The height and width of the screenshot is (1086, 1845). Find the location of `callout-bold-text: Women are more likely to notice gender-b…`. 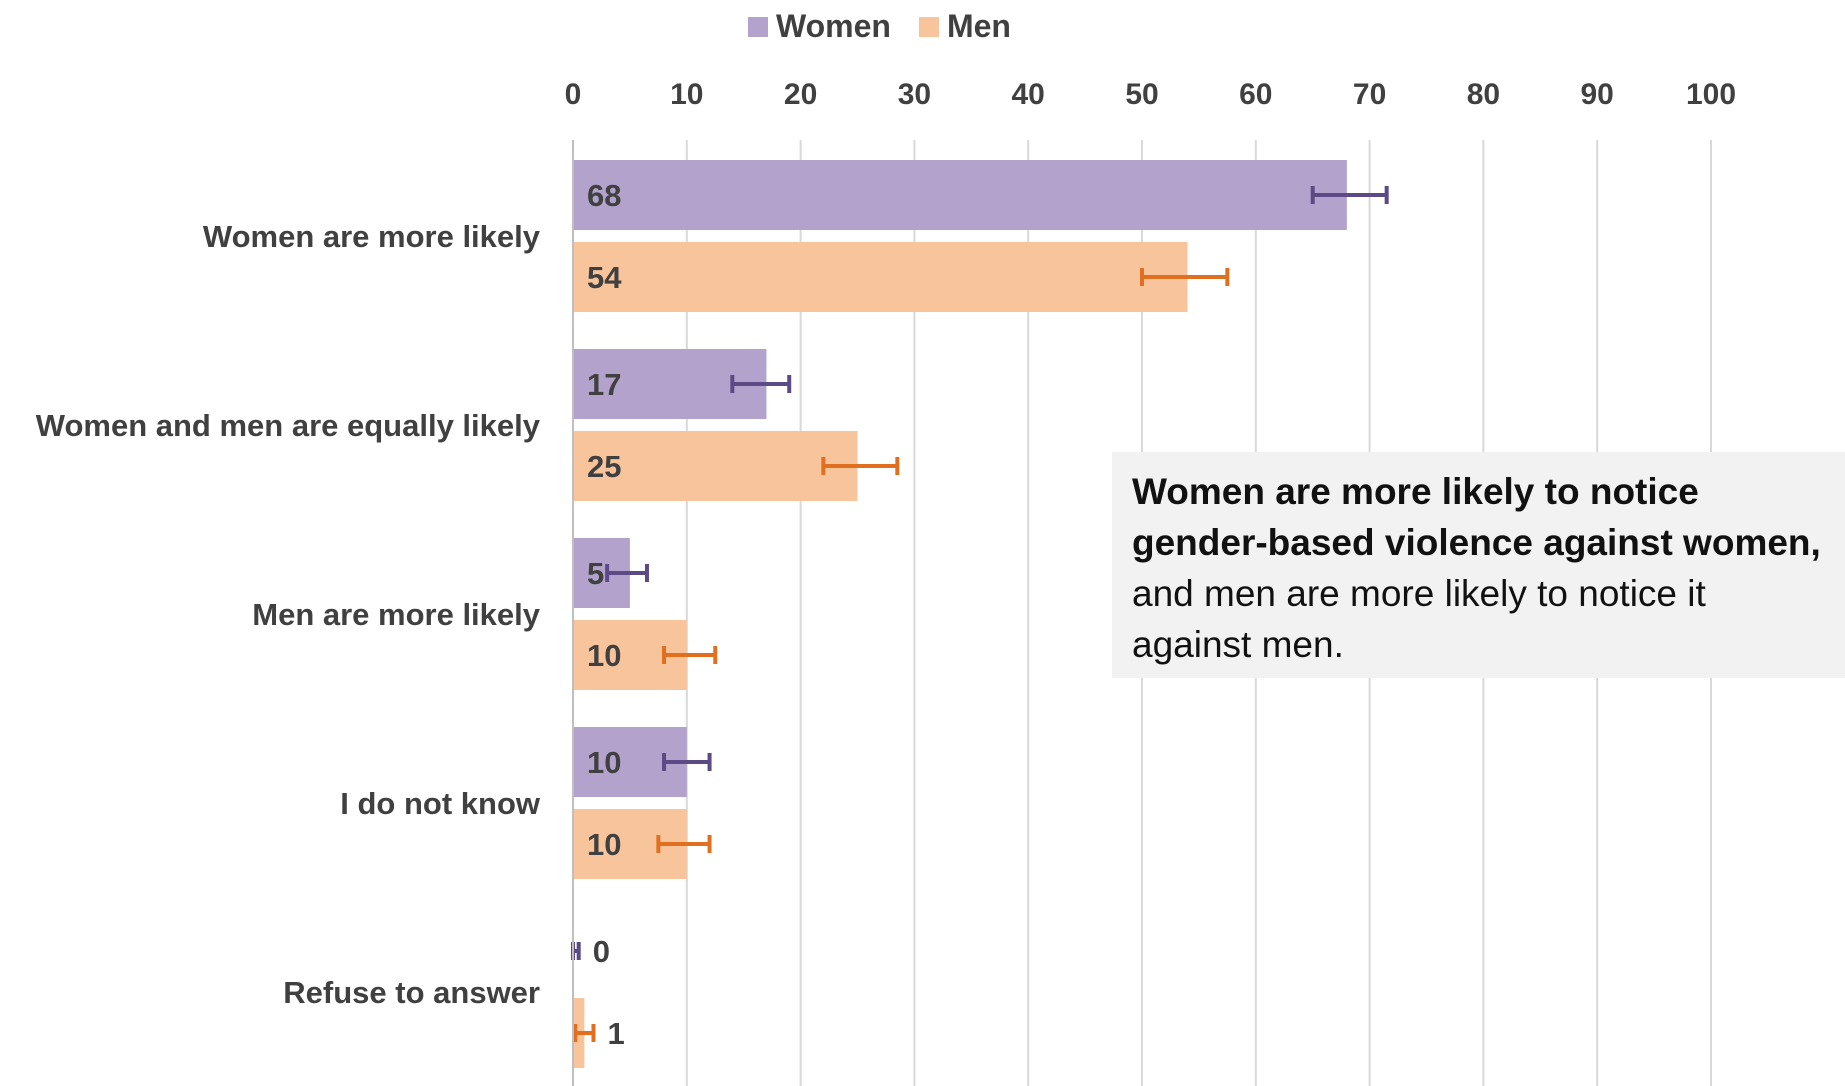

callout-bold-text: Women are more likely to notice gender-b… is located at coordinates (1476, 517).